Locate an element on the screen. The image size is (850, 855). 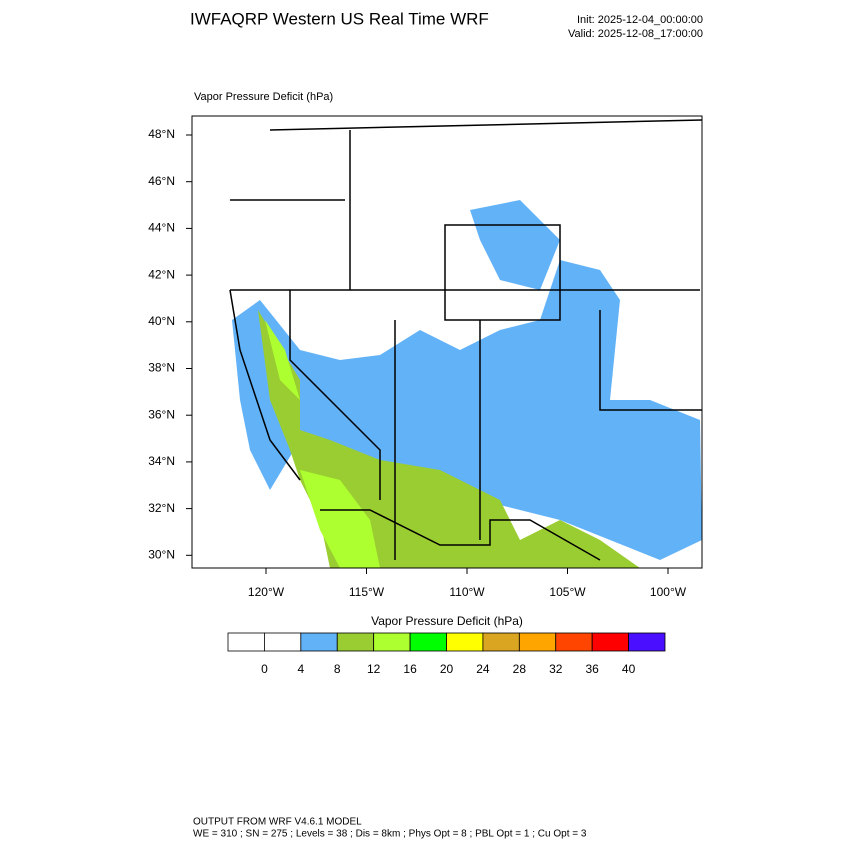
colorbar-label: 32 is located at coordinates (556, 669).